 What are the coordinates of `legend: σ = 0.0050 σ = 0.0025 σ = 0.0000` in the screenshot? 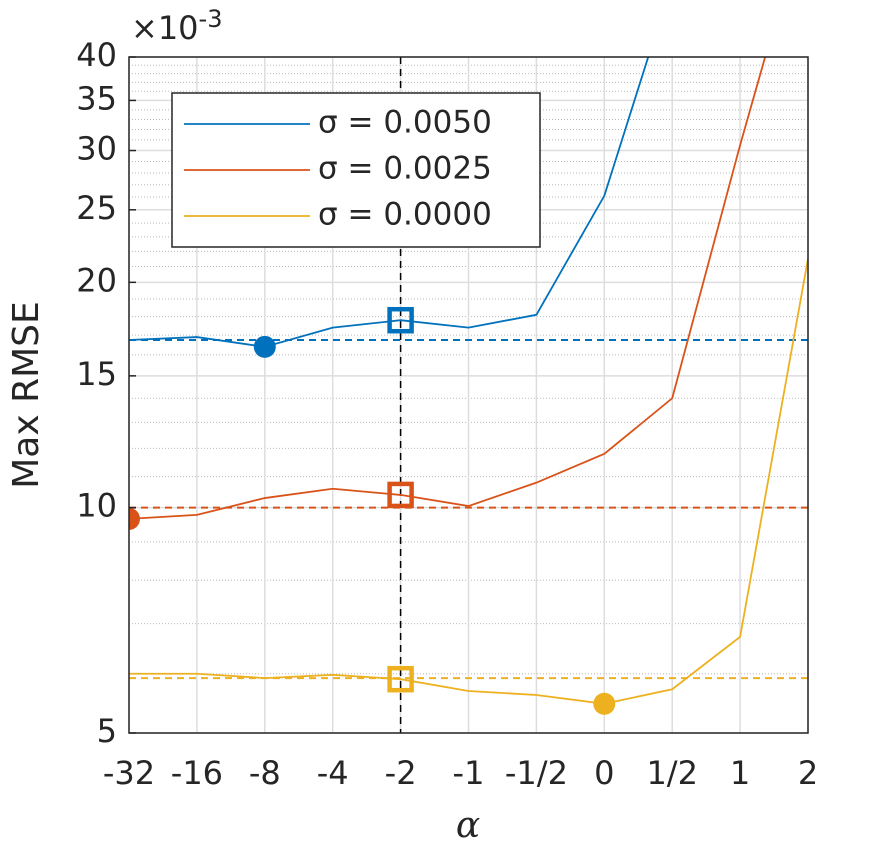 It's located at (356, 170).